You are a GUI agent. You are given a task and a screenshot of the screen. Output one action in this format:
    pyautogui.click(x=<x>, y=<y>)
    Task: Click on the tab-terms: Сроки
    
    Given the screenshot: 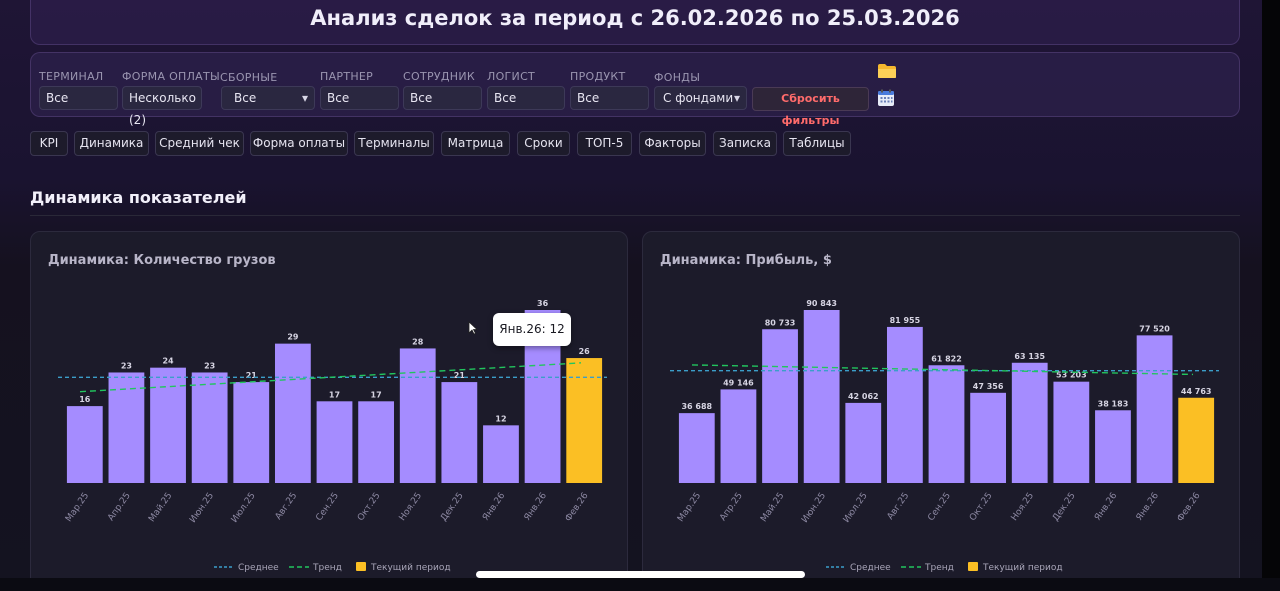 What is the action you would take?
    pyautogui.click(x=543, y=143)
    